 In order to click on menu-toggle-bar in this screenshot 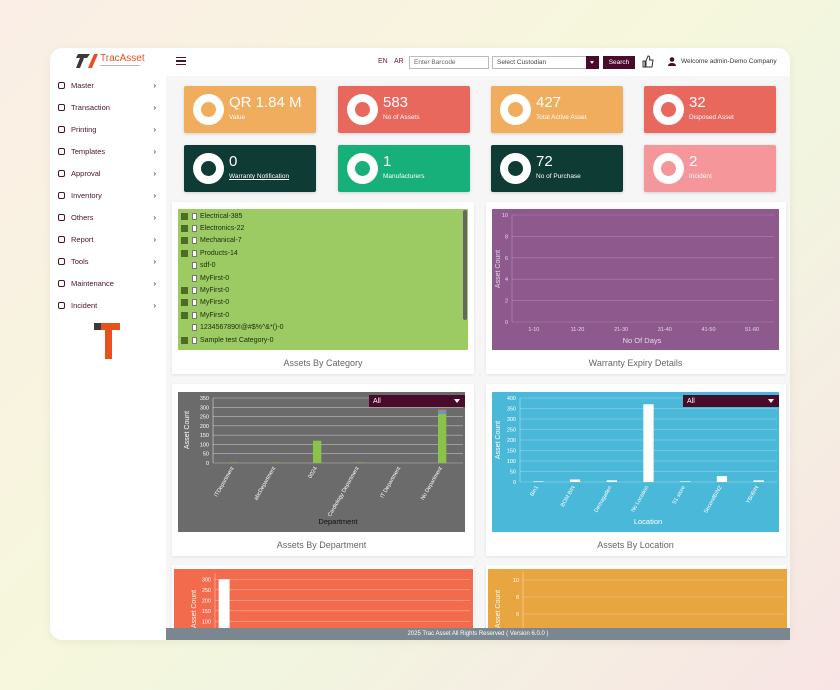, I will do `click(181, 61)`.